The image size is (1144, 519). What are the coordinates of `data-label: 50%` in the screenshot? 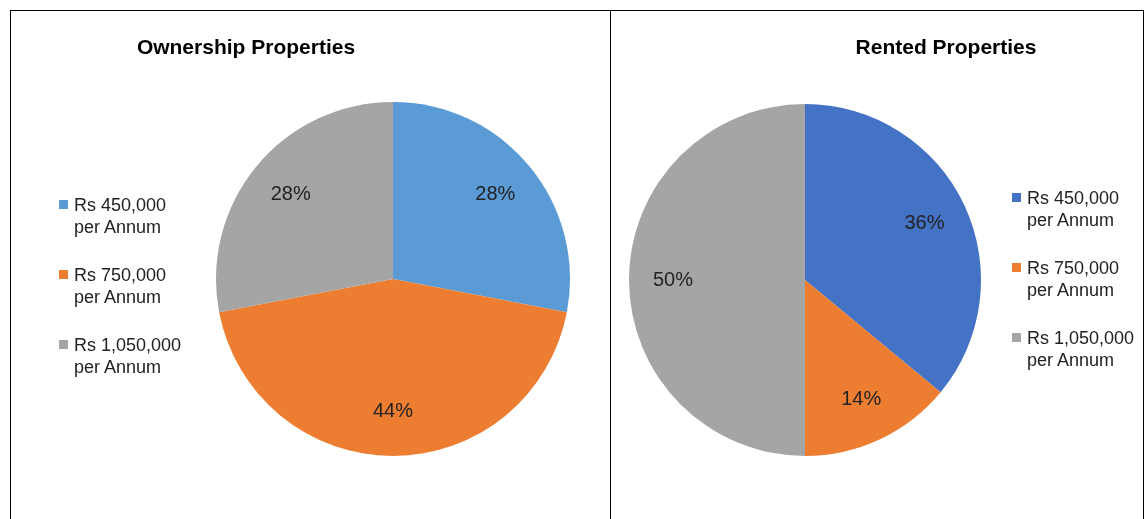 It's located at (673, 278).